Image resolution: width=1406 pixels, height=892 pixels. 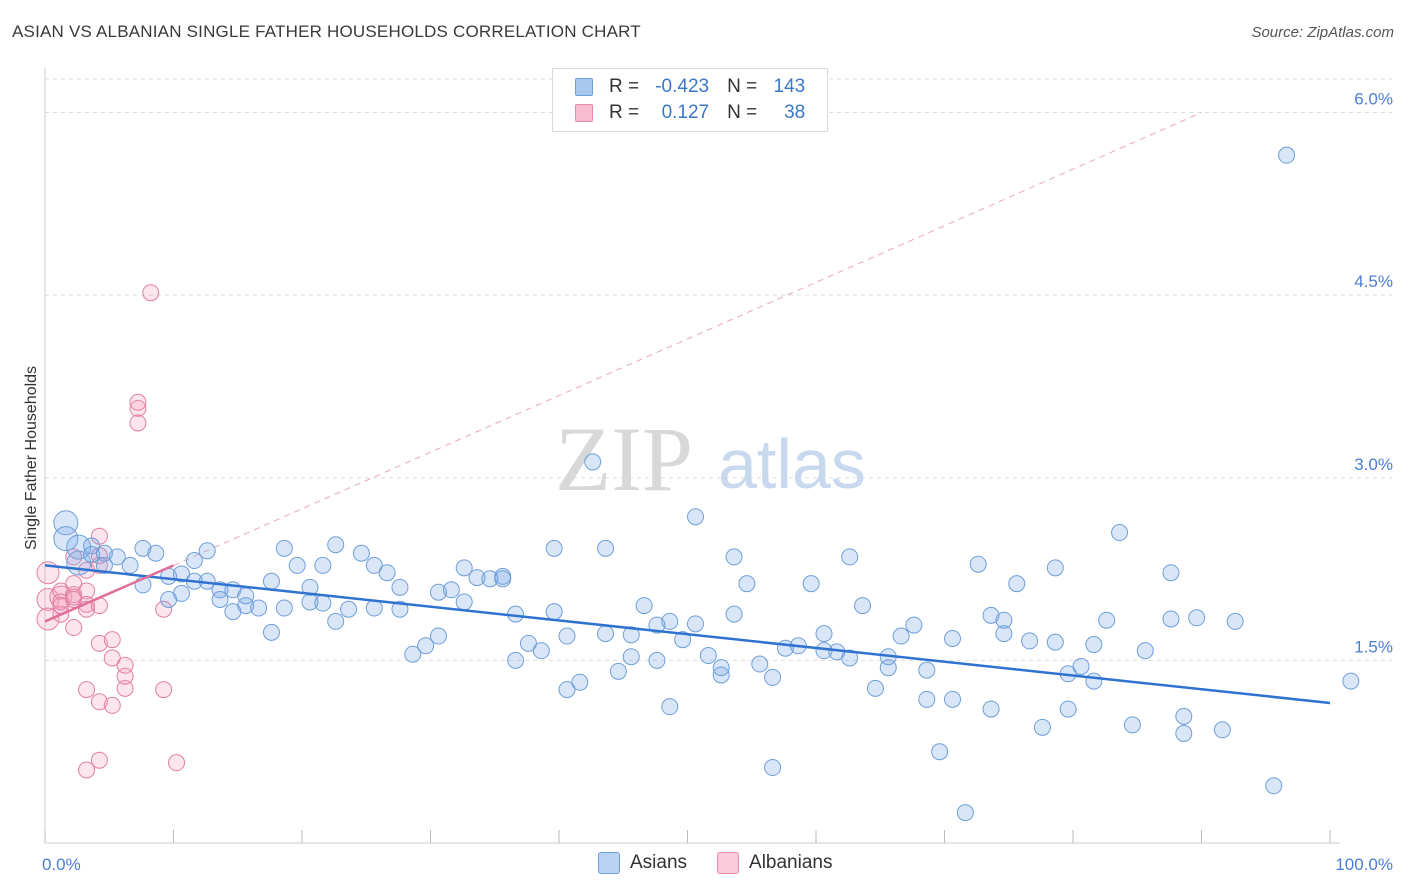 I want to click on albanian-series, so click(x=110, y=531).